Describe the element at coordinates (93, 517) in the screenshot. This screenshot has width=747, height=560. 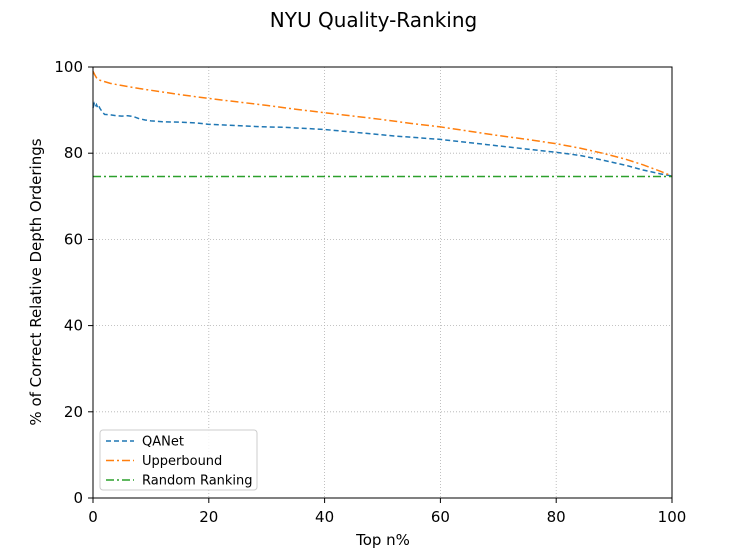
I see `x-tick-label: 0` at that location.